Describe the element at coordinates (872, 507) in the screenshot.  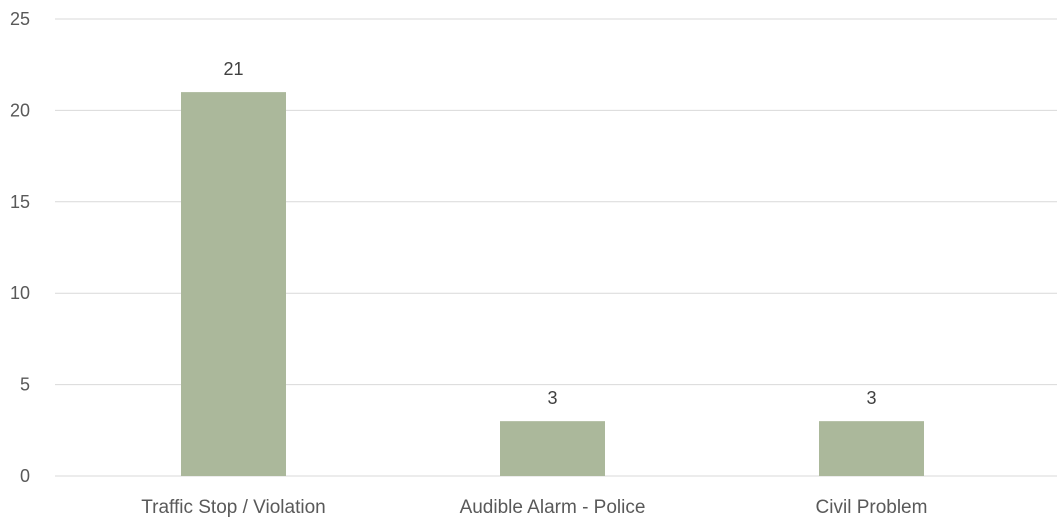
I see `x-category-label: Civil Problem` at that location.